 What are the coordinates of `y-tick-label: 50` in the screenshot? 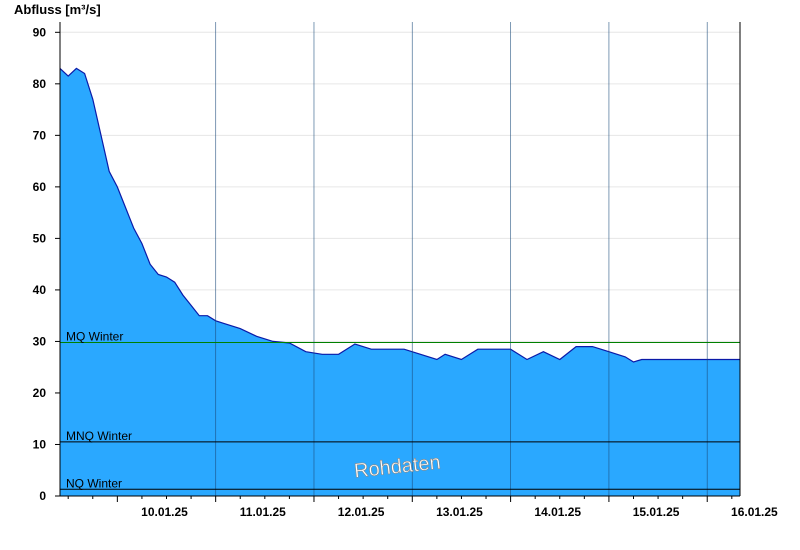 It's located at (40, 238).